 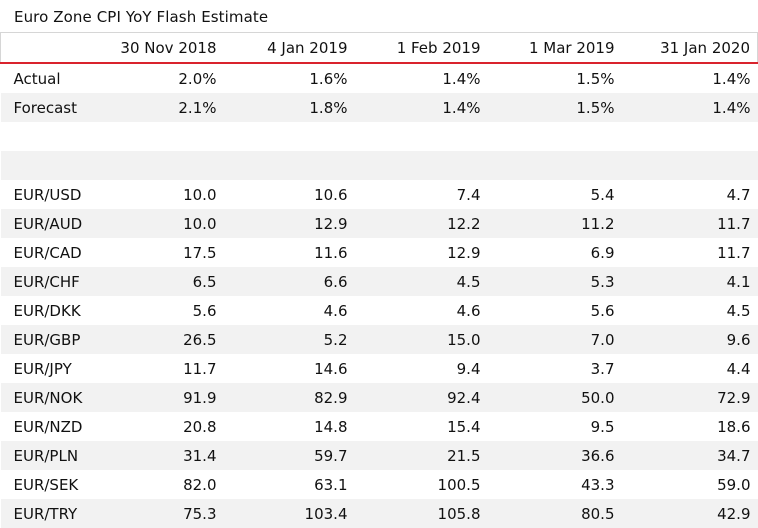 I want to click on table-cell: 7.0, so click(x=554, y=339).